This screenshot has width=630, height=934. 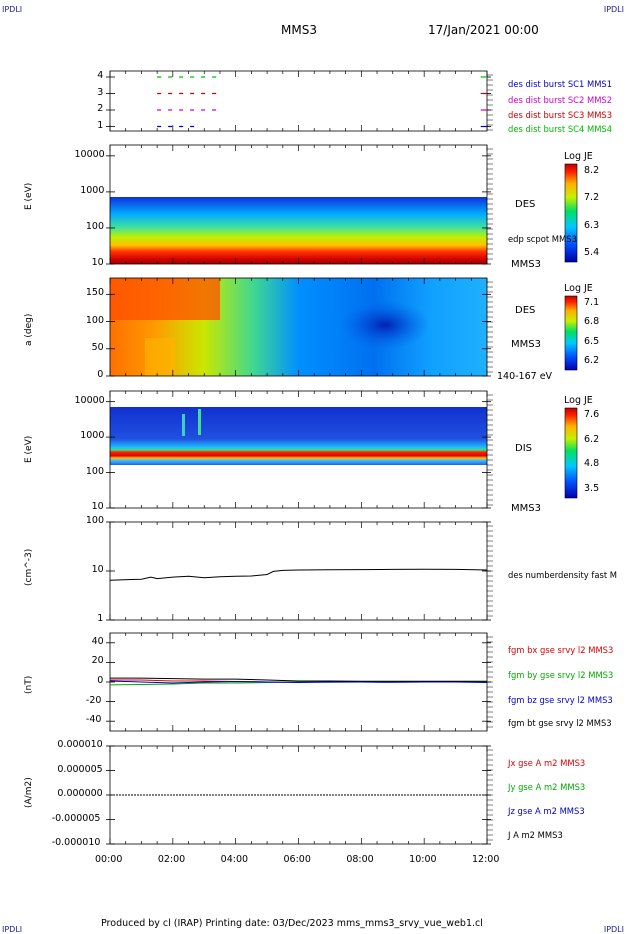 What do you see at coordinates (297, 859) in the screenshot?
I see `x-tick-label: 06:00` at bounding box center [297, 859].